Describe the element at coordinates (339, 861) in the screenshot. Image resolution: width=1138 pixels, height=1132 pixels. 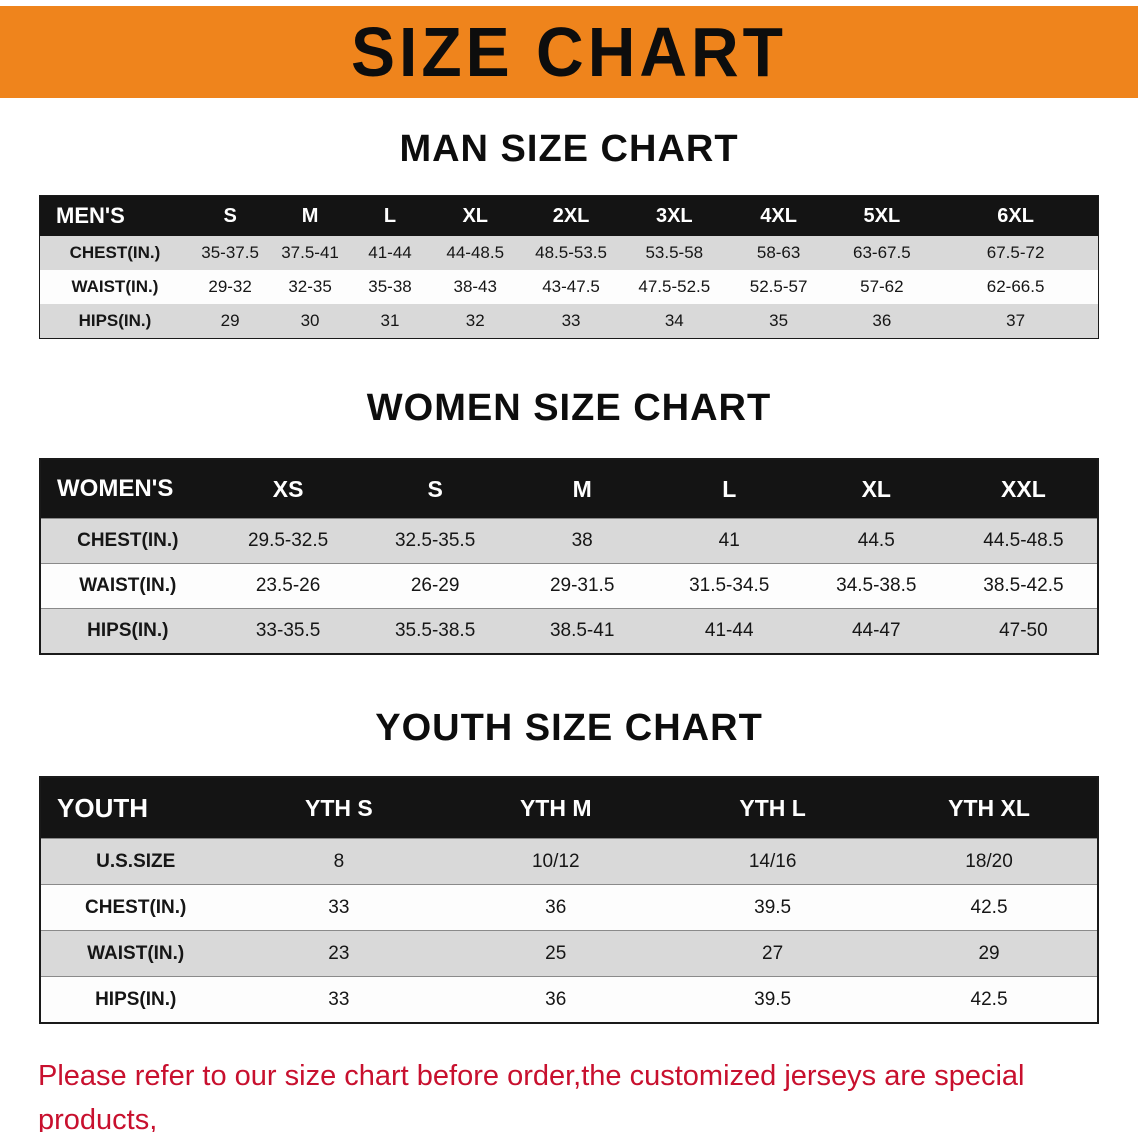
I see `value-cell: 8` at that location.